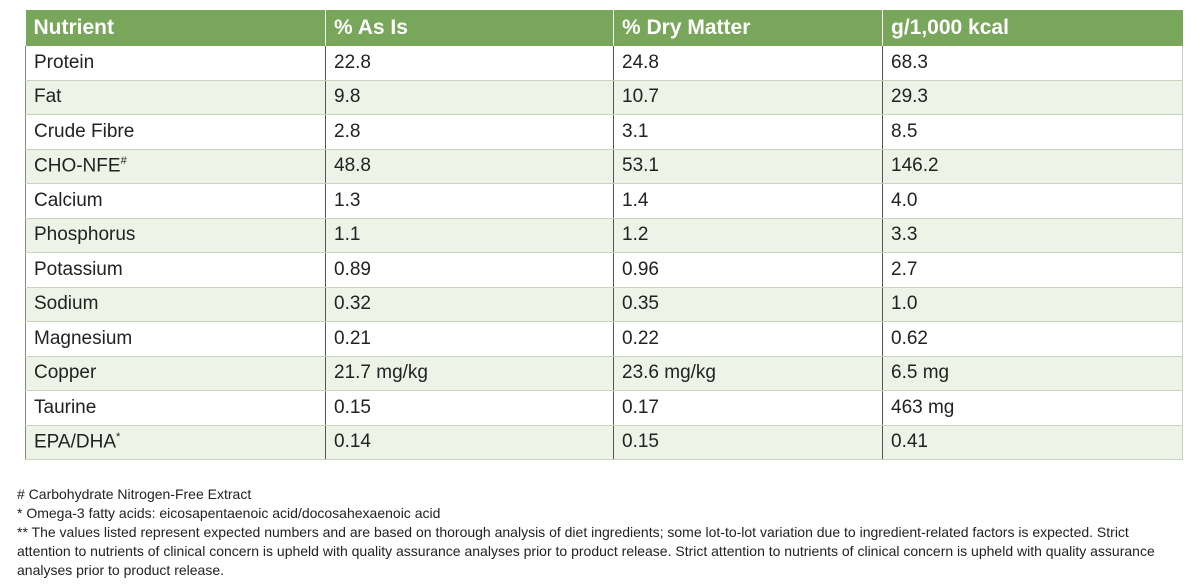  Describe the element at coordinates (175, 408) in the screenshot. I see `nutrient-cell: Taurine` at that location.